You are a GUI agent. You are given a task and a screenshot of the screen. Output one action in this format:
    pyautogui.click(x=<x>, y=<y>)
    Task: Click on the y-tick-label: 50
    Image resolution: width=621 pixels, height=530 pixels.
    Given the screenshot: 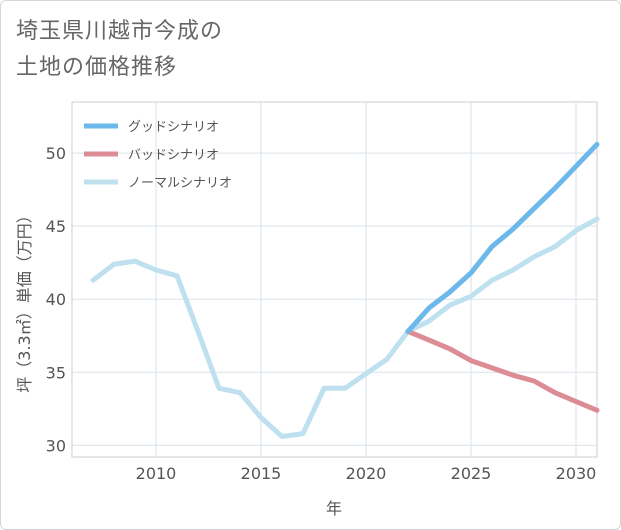 What is the action you would take?
    pyautogui.click(x=56, y=153)
    